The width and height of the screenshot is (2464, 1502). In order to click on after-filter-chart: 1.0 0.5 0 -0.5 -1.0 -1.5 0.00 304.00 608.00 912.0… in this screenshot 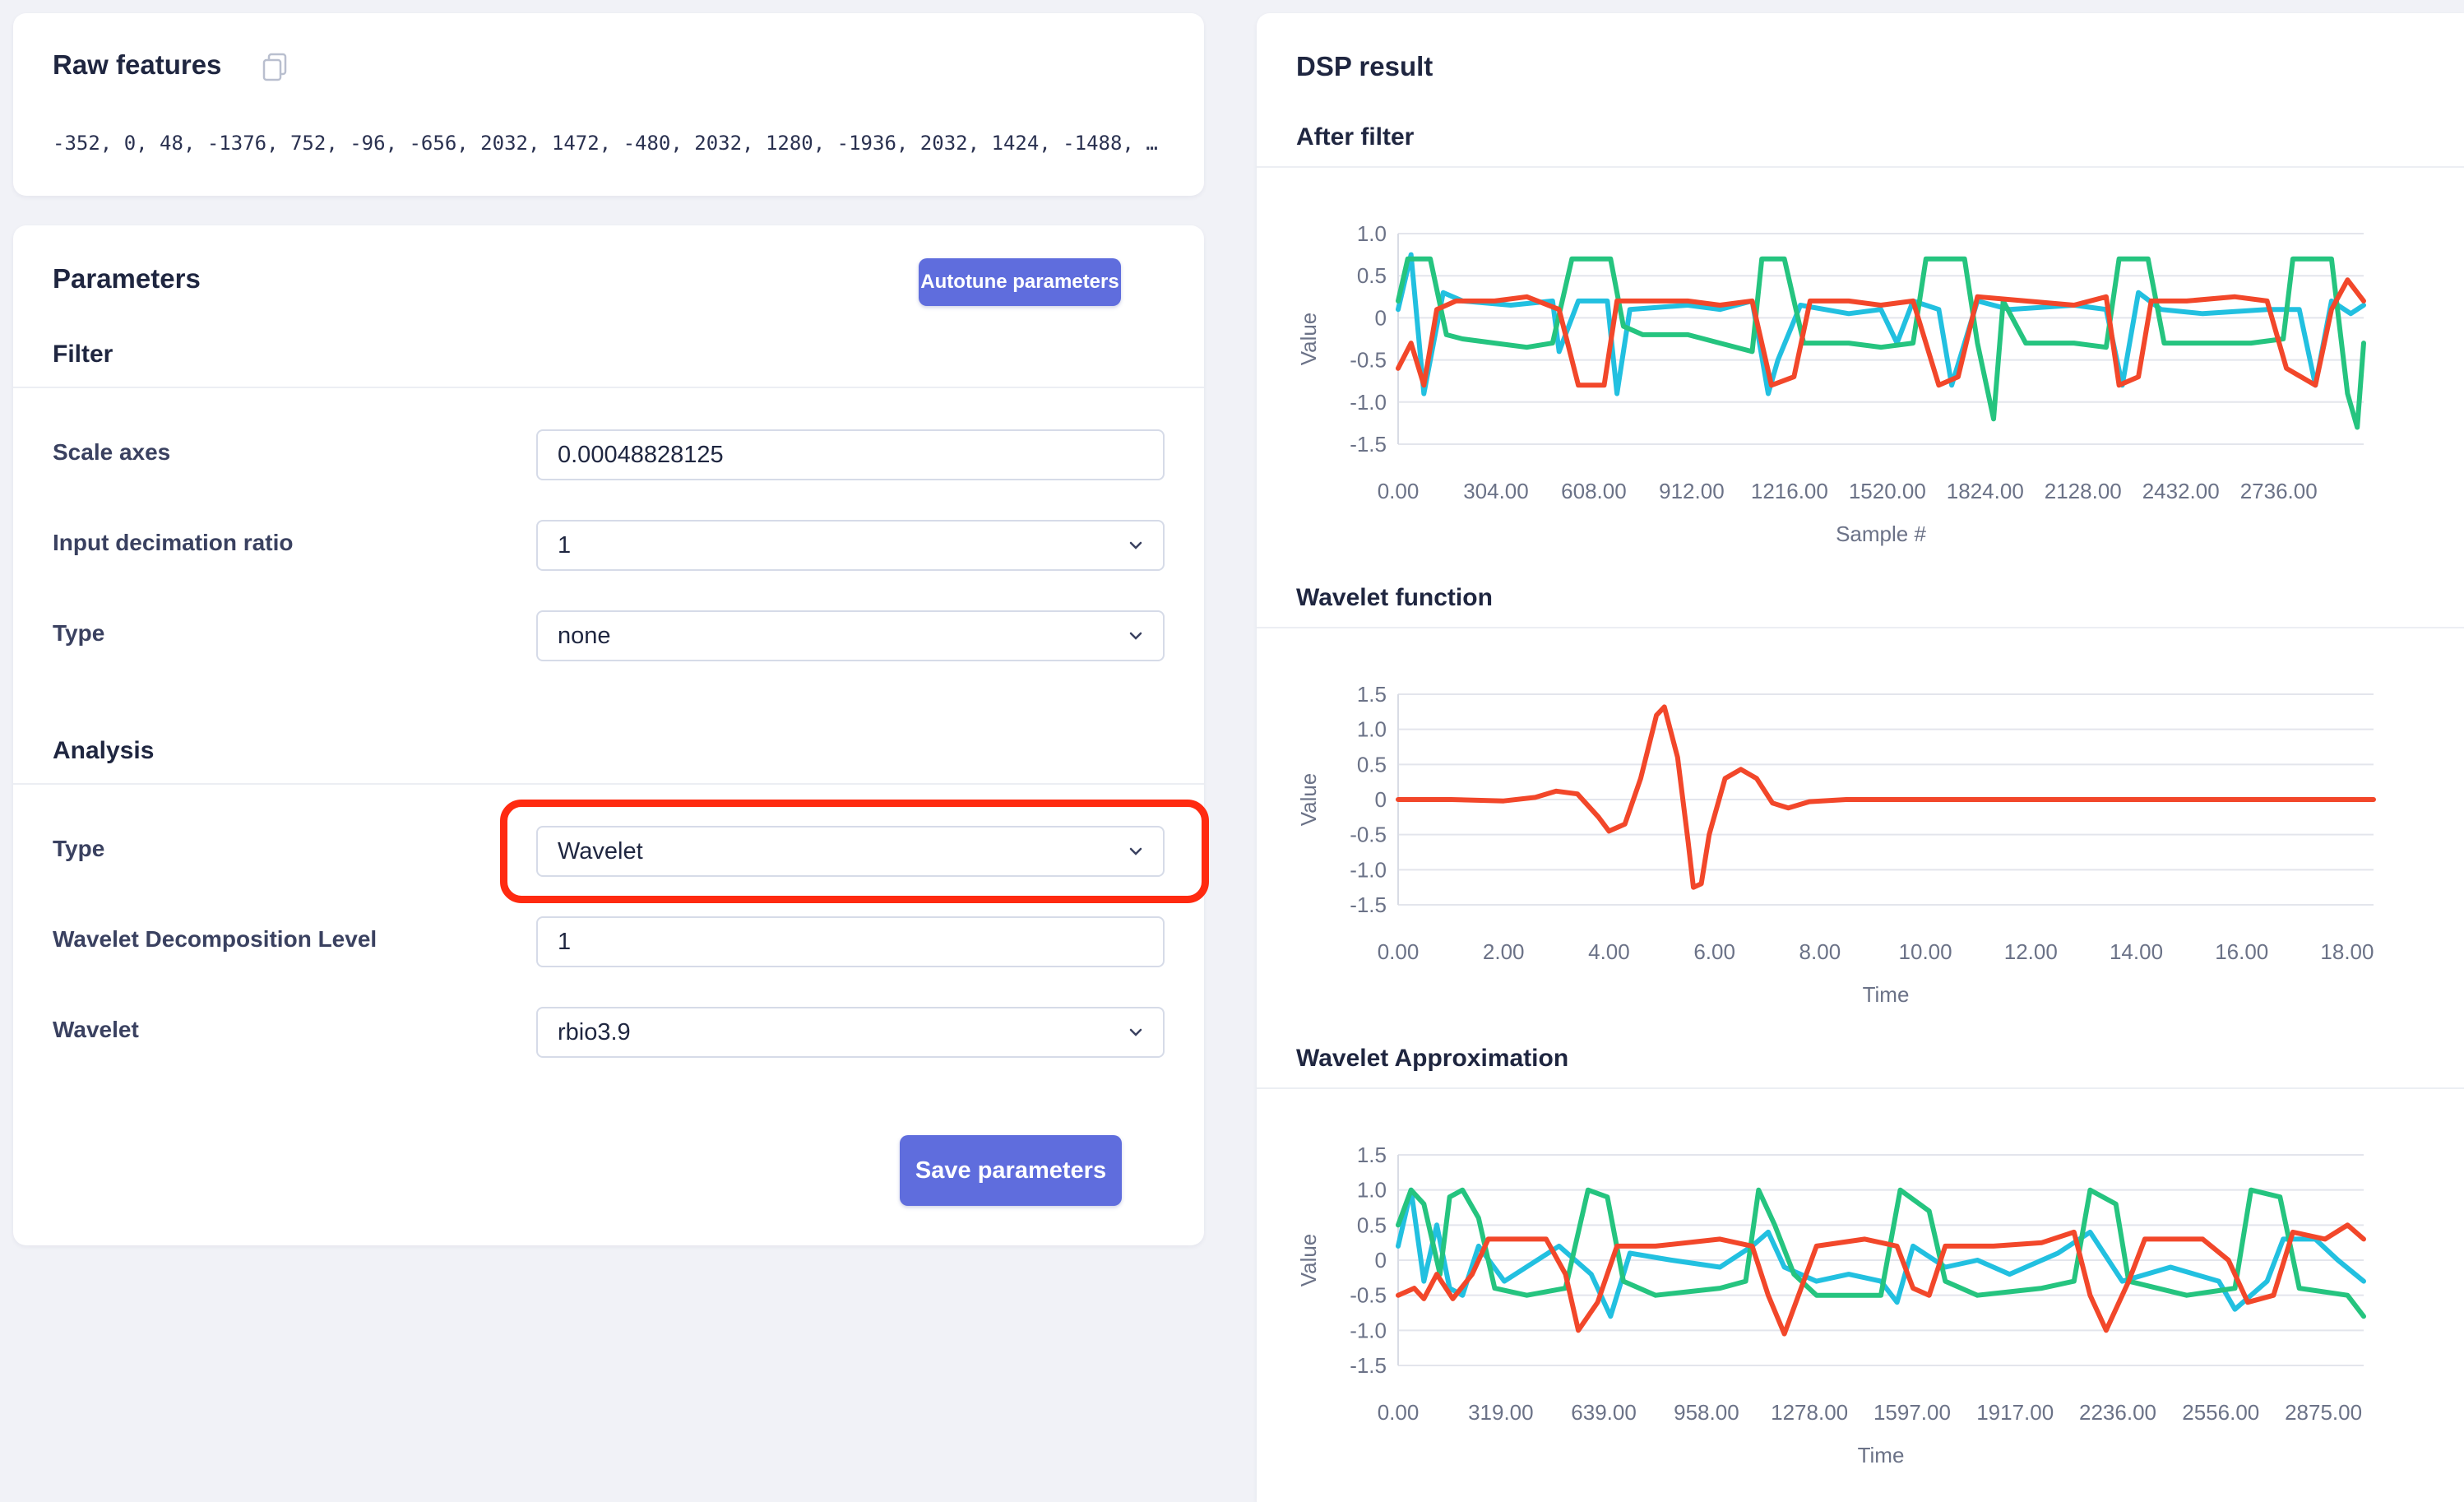, I will do `click(1831, 383)`.